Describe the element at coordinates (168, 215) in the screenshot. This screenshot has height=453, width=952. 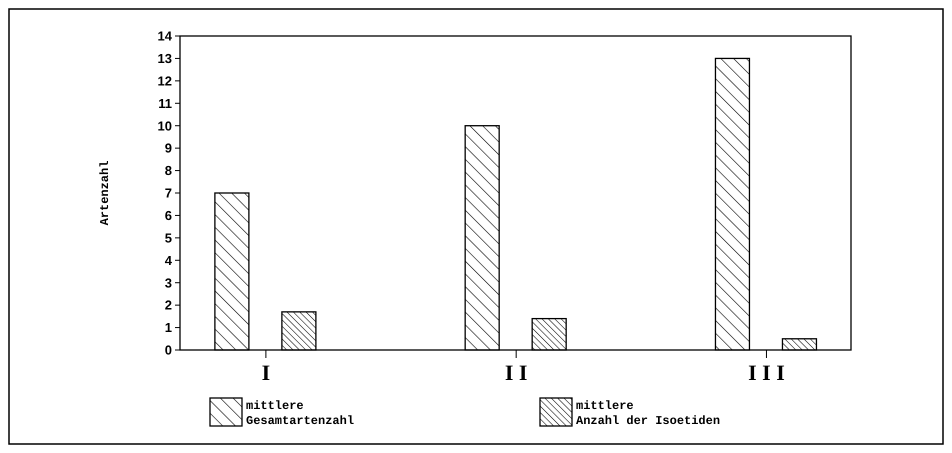
I see `y-tick-label: 6` at that location.